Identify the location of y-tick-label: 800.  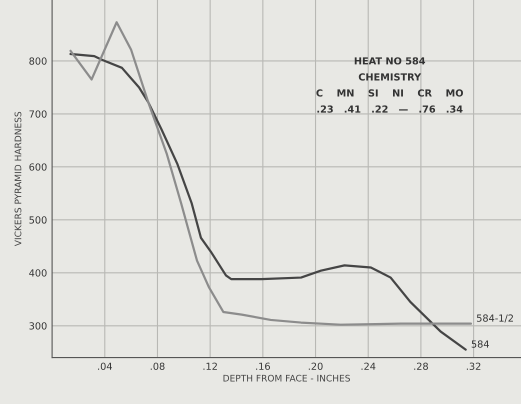
(38, 61).